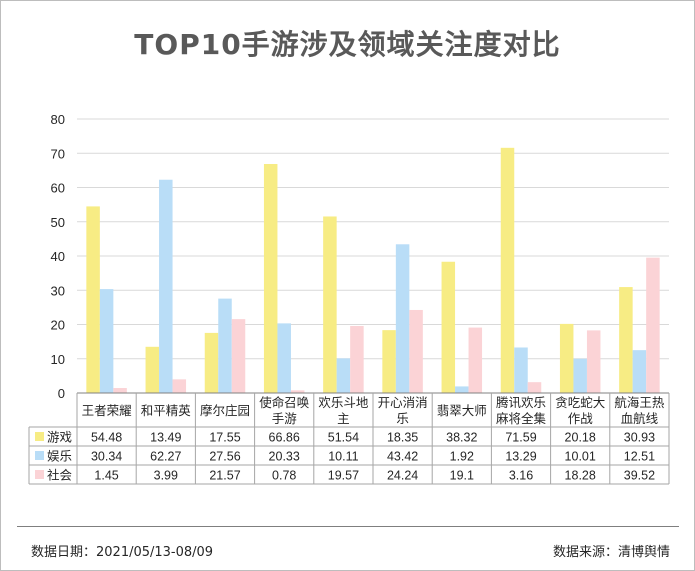  I want to click on data-label: 30.93, so click(639, 438).